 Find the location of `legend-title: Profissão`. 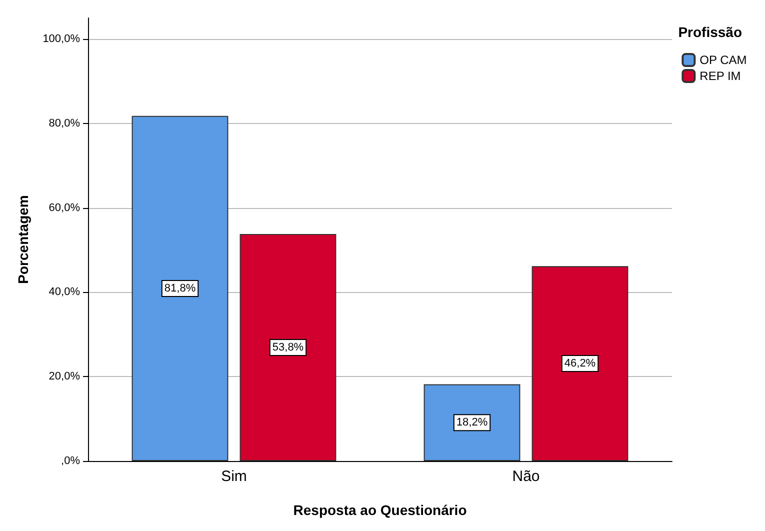

legend-title: Profissão is located at coordinates (710, 32).